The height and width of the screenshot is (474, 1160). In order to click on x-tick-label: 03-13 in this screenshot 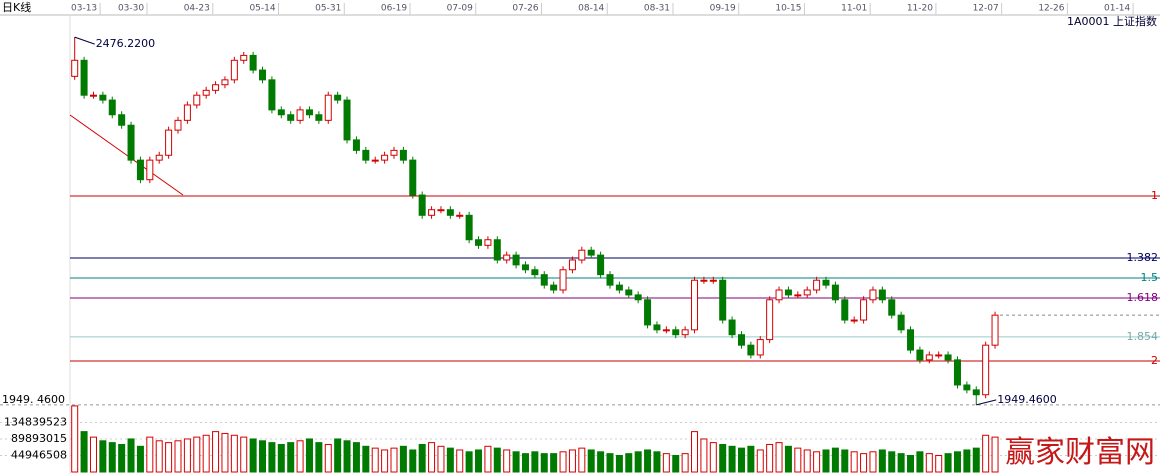, I will do `click(84, 9)`.